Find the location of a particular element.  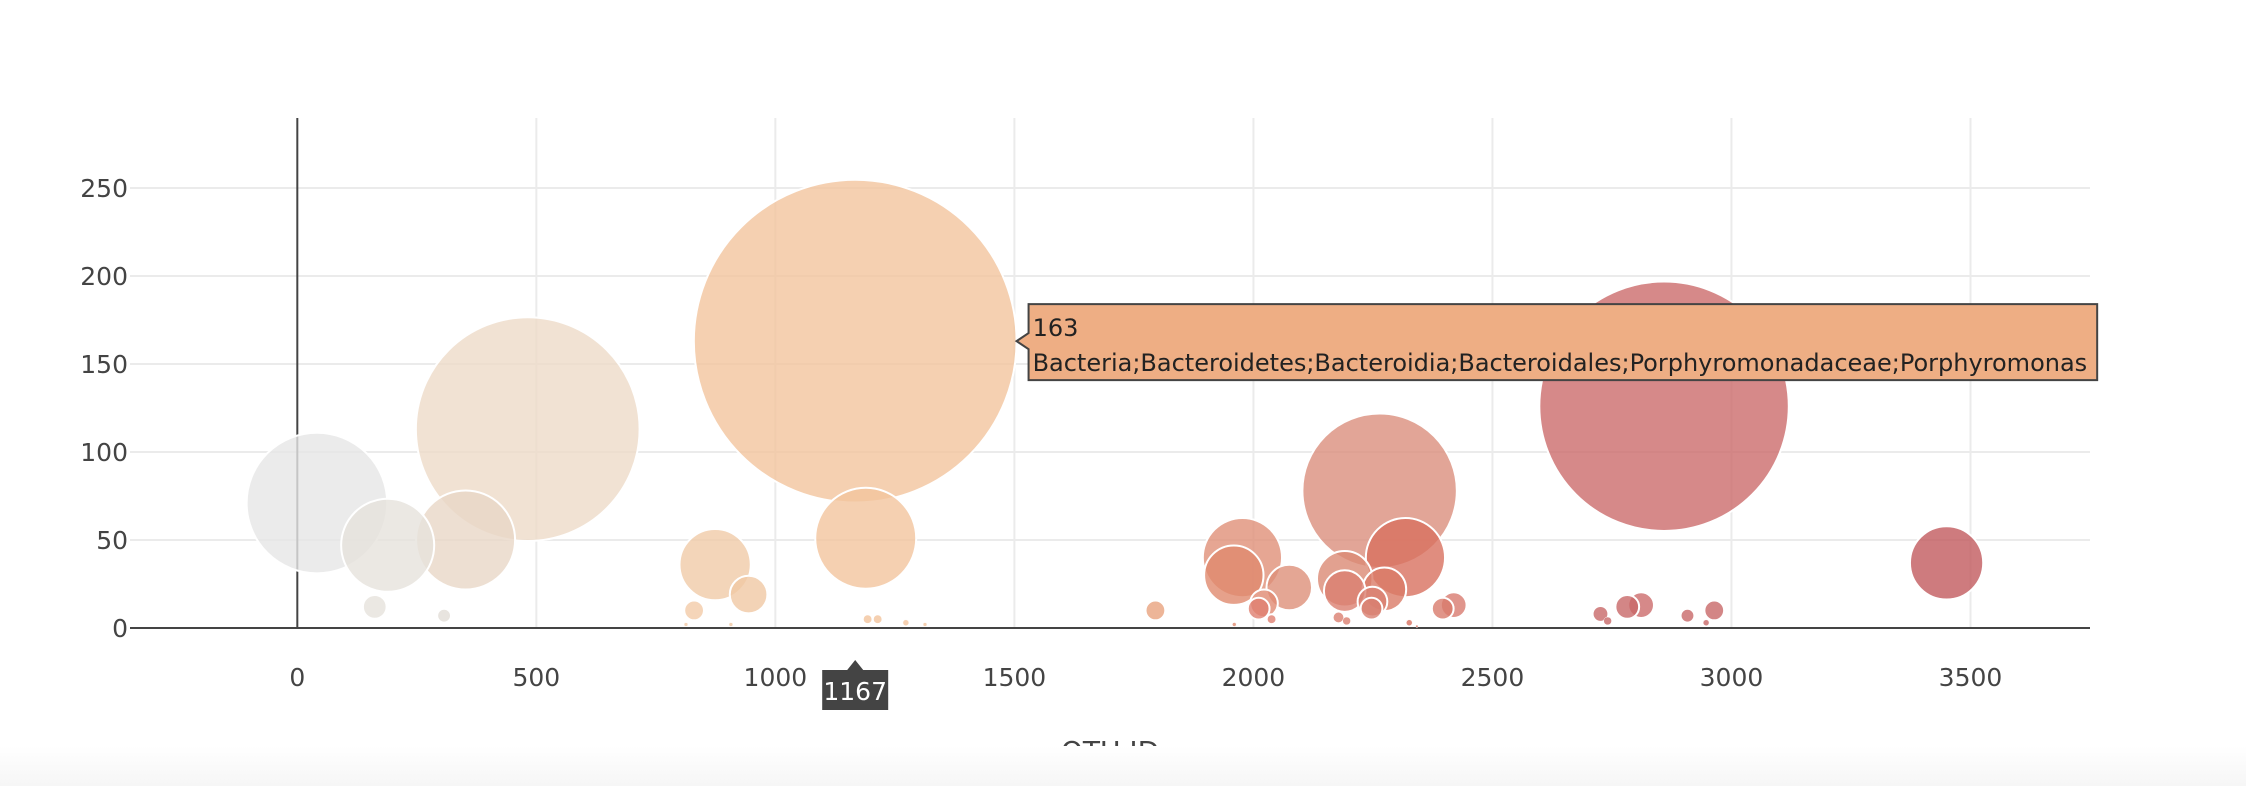

x-tick-label: 2500 is located at coordinates (1493, 677).